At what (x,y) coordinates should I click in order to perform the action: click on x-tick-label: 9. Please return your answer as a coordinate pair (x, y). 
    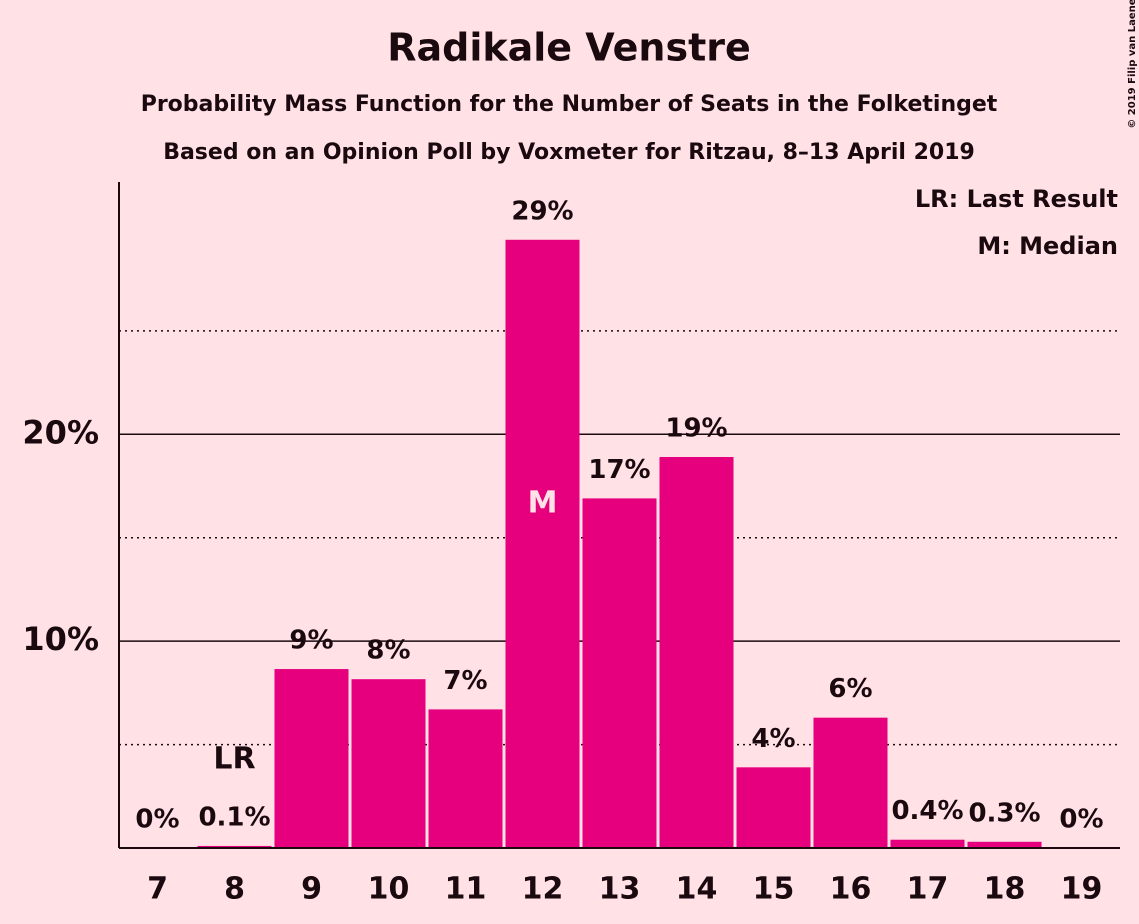
    Looking at the image, I should click on (311, 889).